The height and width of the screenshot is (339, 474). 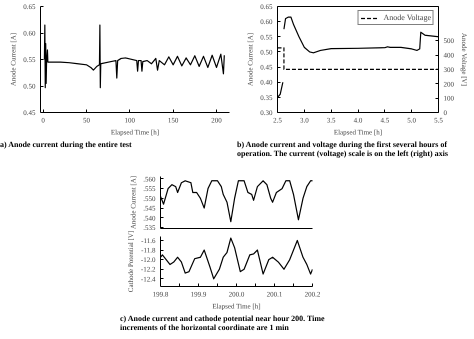 What do you see at coordinates (223, 323) in the screenshot?
I see `text: c) Anode current and cathode potential near hour 200. Time increments of the horizontal coordinate are 1 min` at bounding box center [223, 323].